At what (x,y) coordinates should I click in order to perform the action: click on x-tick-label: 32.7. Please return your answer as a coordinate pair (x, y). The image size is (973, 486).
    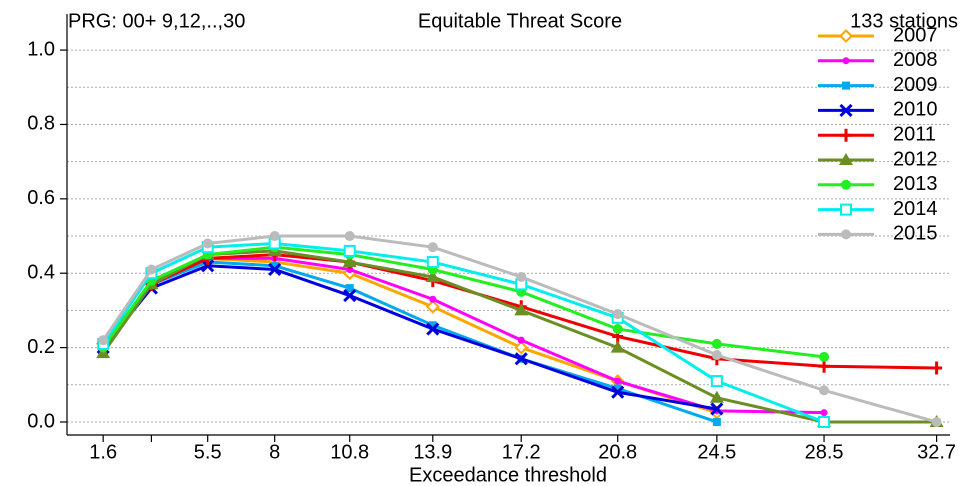
    Looking at the image, I should click on (936, 452).